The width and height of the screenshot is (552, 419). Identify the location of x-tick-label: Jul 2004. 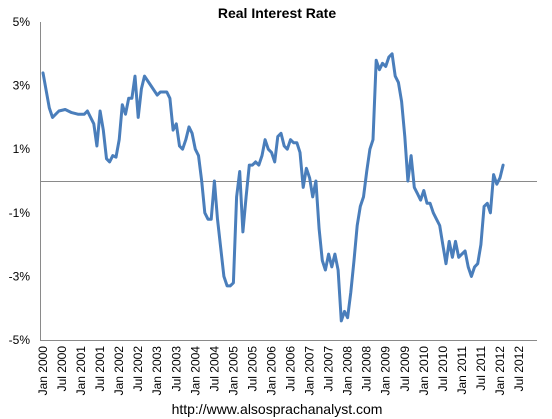
(214, 369).